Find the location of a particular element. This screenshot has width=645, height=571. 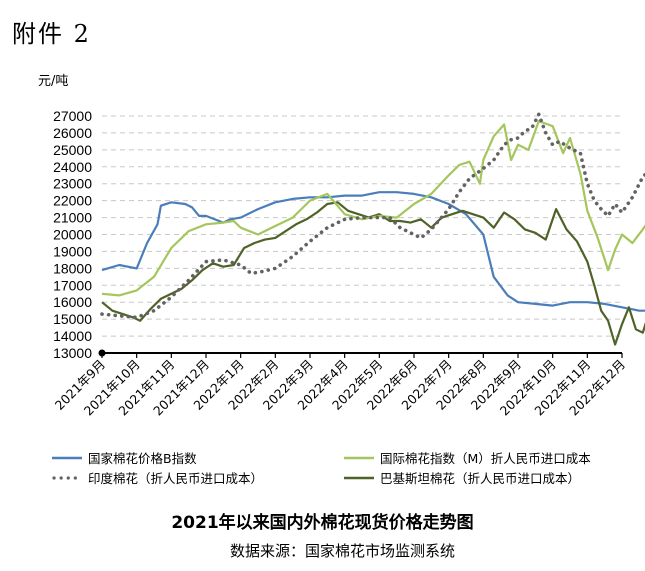

y-tick-label: 15000 is located at coordinates (72, 319).